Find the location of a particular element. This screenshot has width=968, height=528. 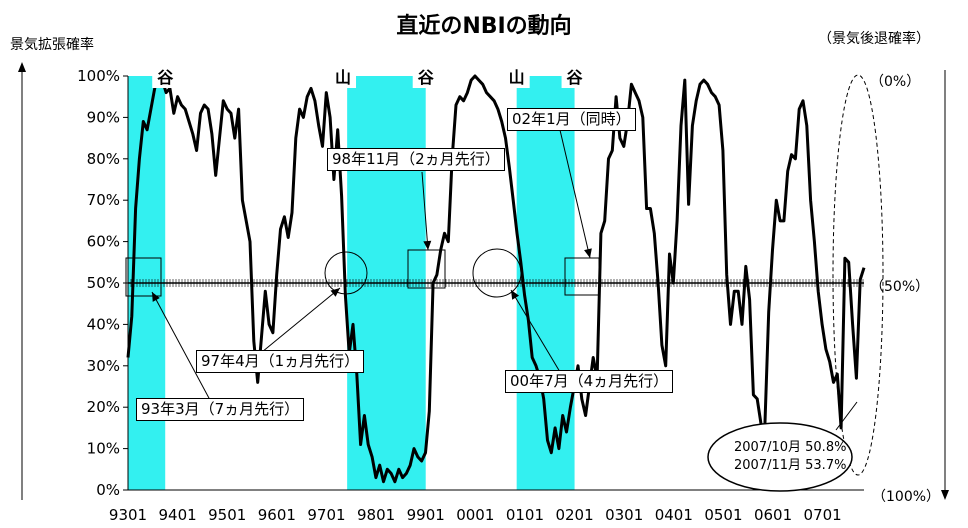

callout-00-jul: 00年7月（4ヵ月先行） is located at coordinates (589, 381).